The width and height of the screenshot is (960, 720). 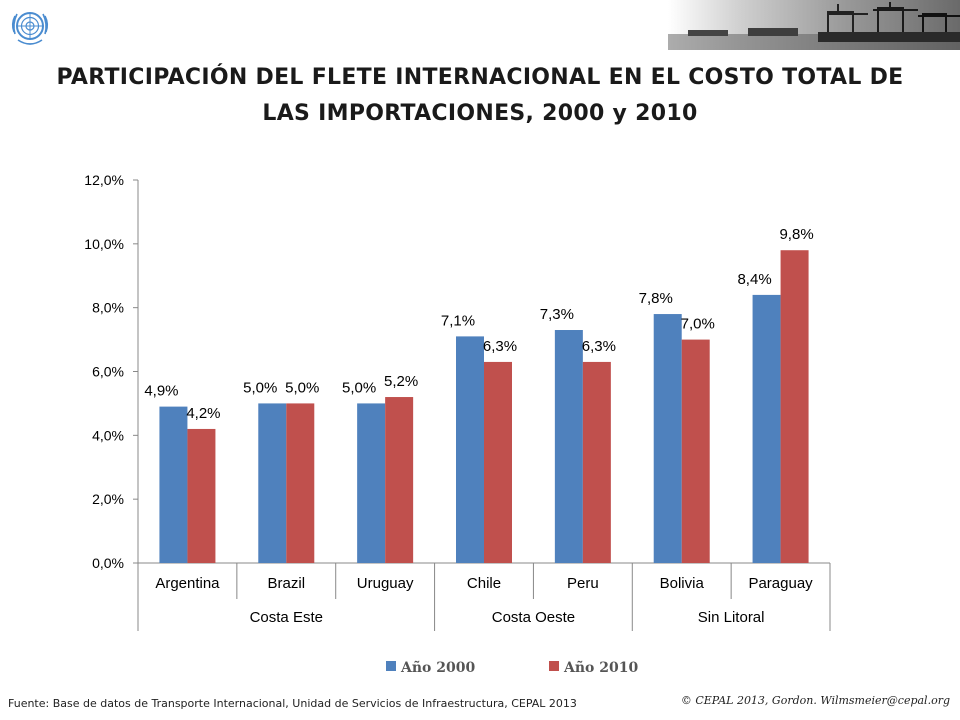 I want to click on y-tick-label: 10,0%, so click(x=104, y=244).